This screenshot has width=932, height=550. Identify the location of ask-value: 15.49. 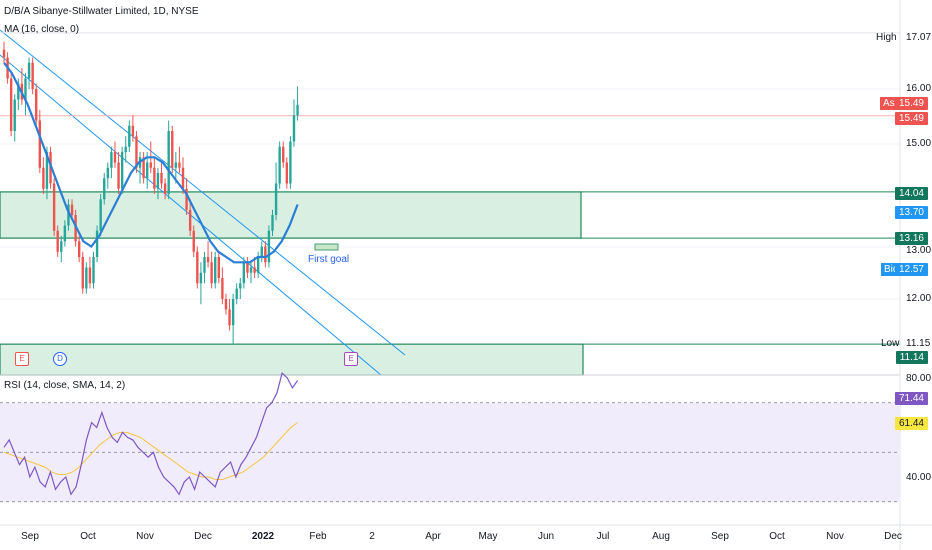
(911, 103).